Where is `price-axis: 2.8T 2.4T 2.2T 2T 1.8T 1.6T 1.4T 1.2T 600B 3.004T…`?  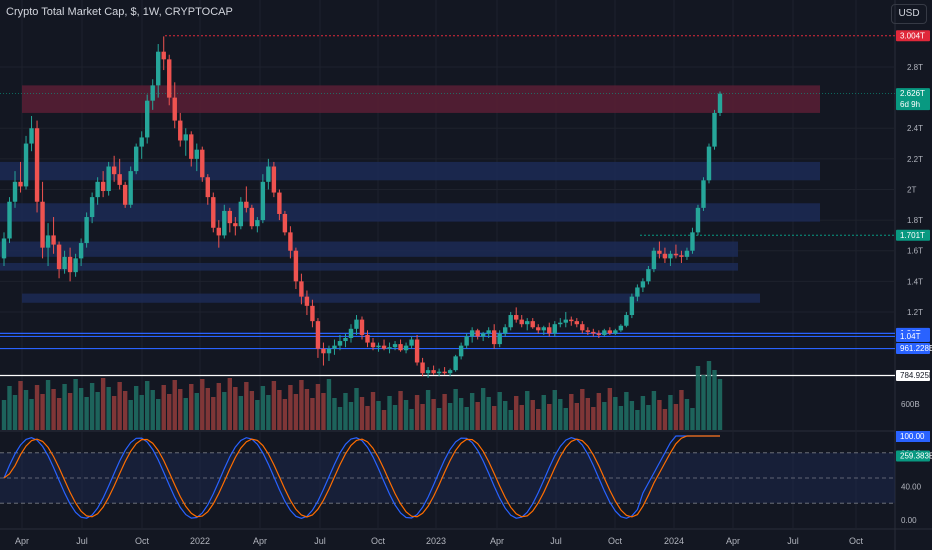
price-axis: 2.8T 2.4T 2.2T 2T 1.8T 1.6T 1.4T 1.2T 600B 3.004T… is located at coordinates (914, 246).